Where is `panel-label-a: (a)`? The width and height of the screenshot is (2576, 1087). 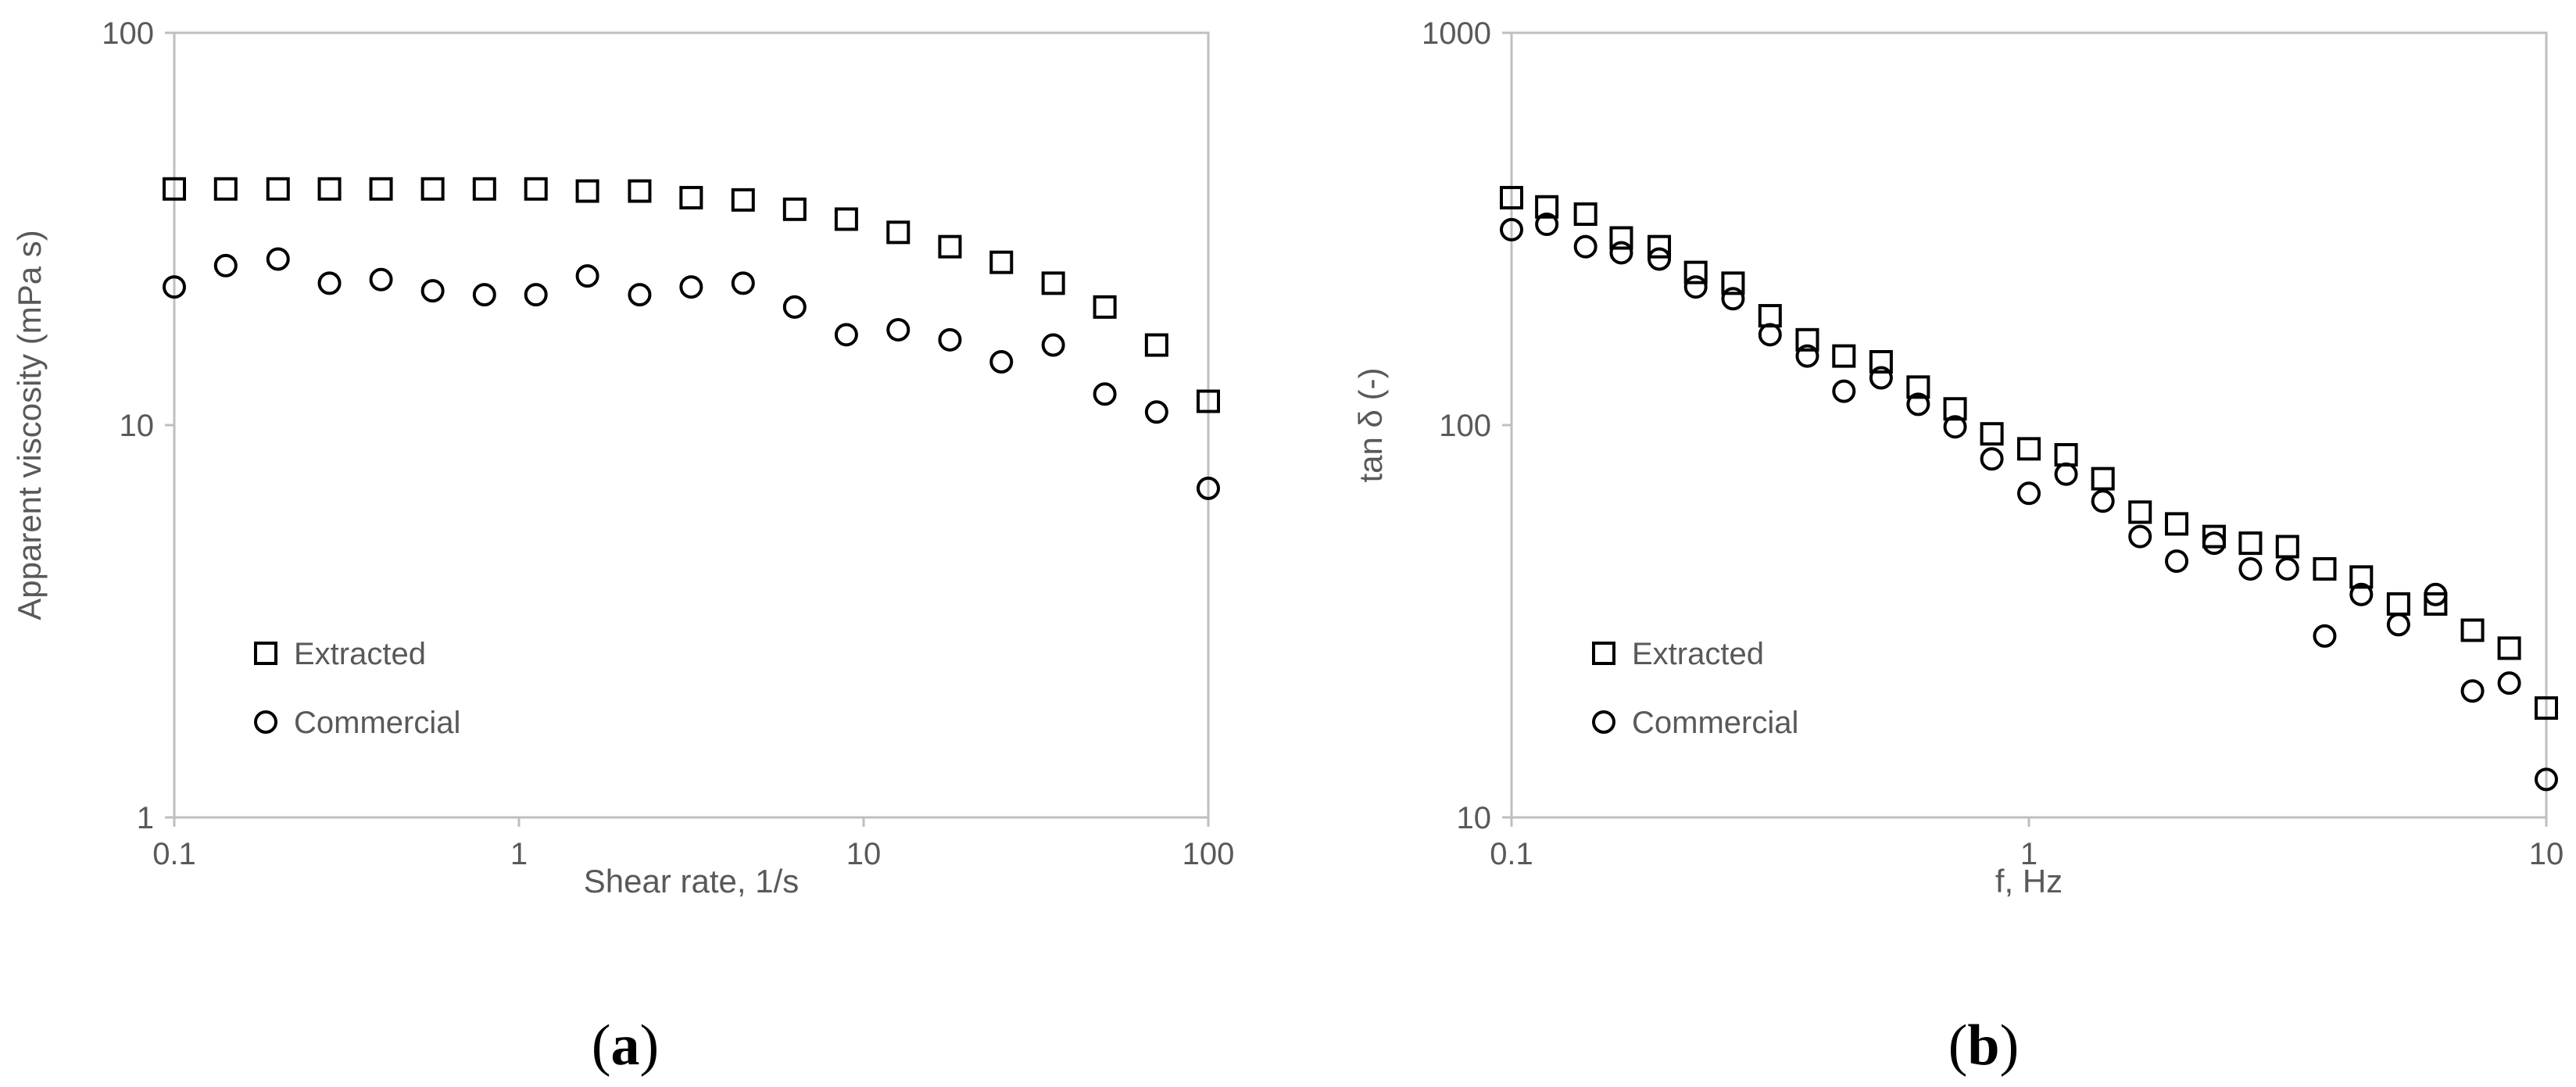
panel-label-a: (a) is located at coordinates (625, 1046).